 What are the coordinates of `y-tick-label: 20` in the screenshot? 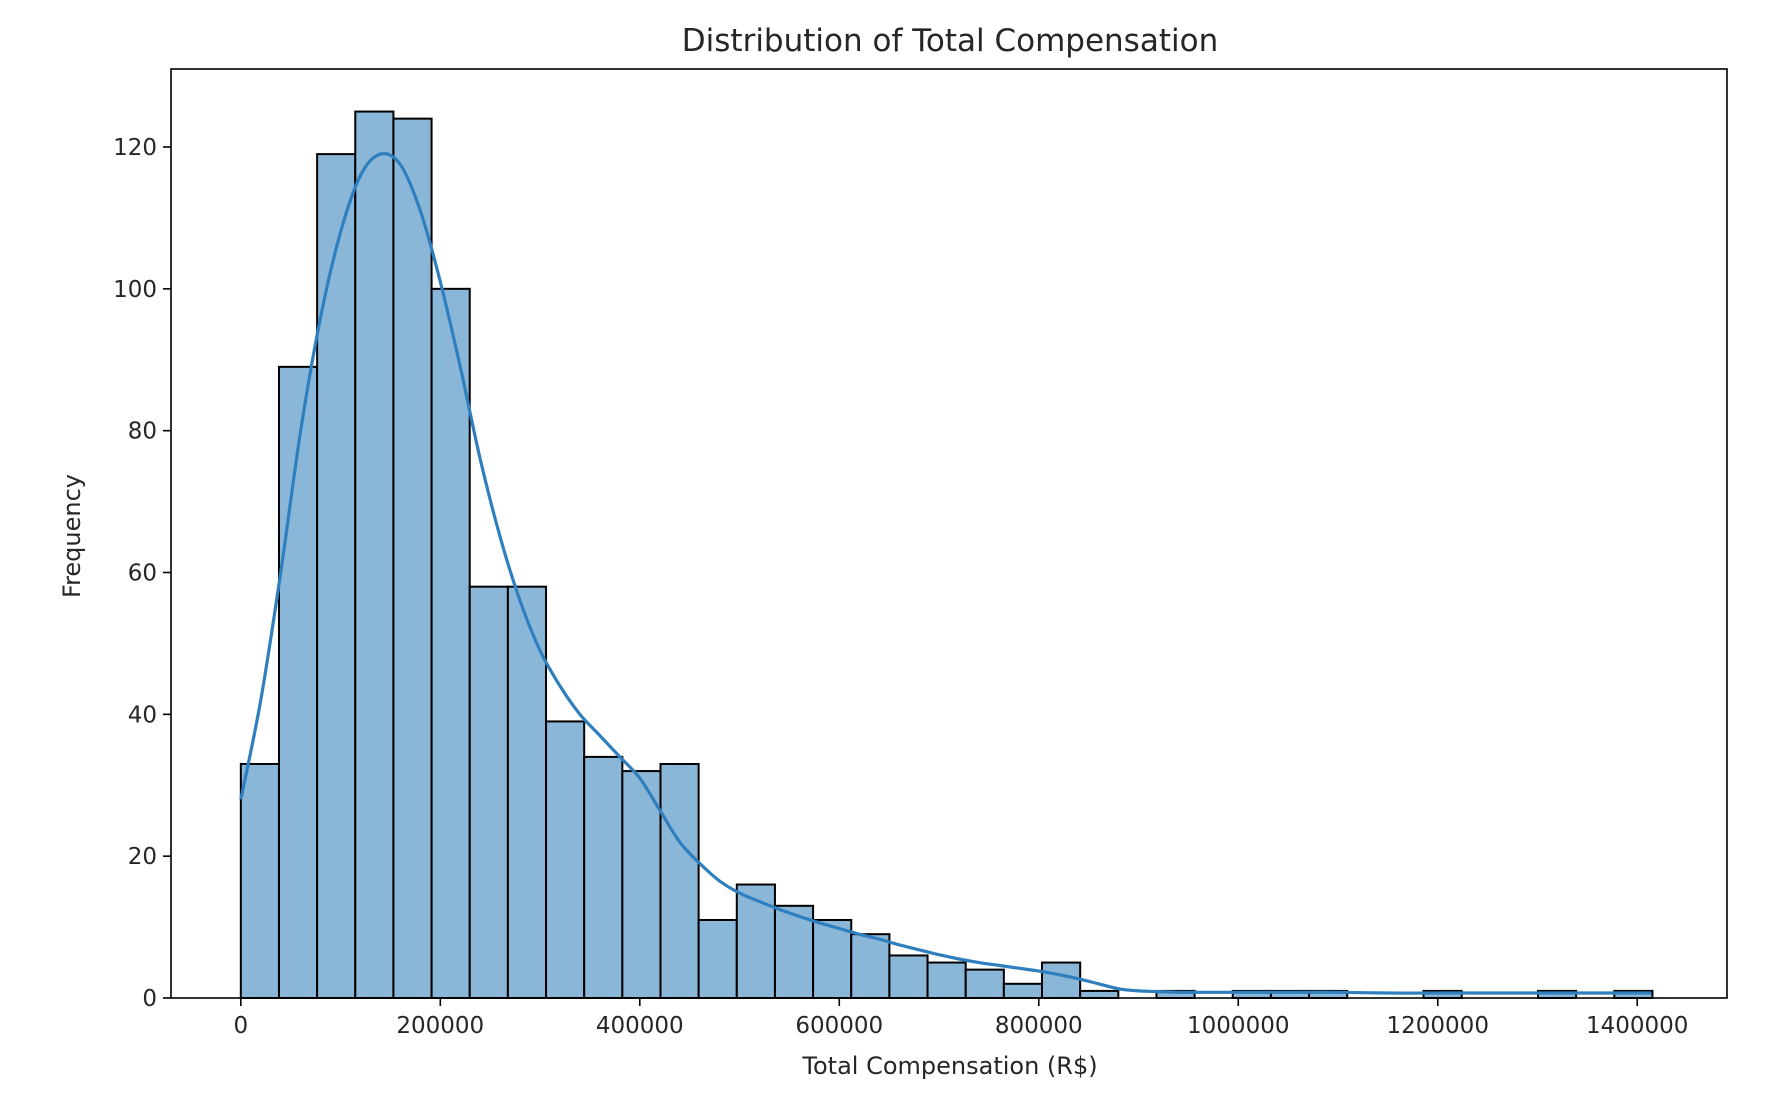 It's located at (142, 857).